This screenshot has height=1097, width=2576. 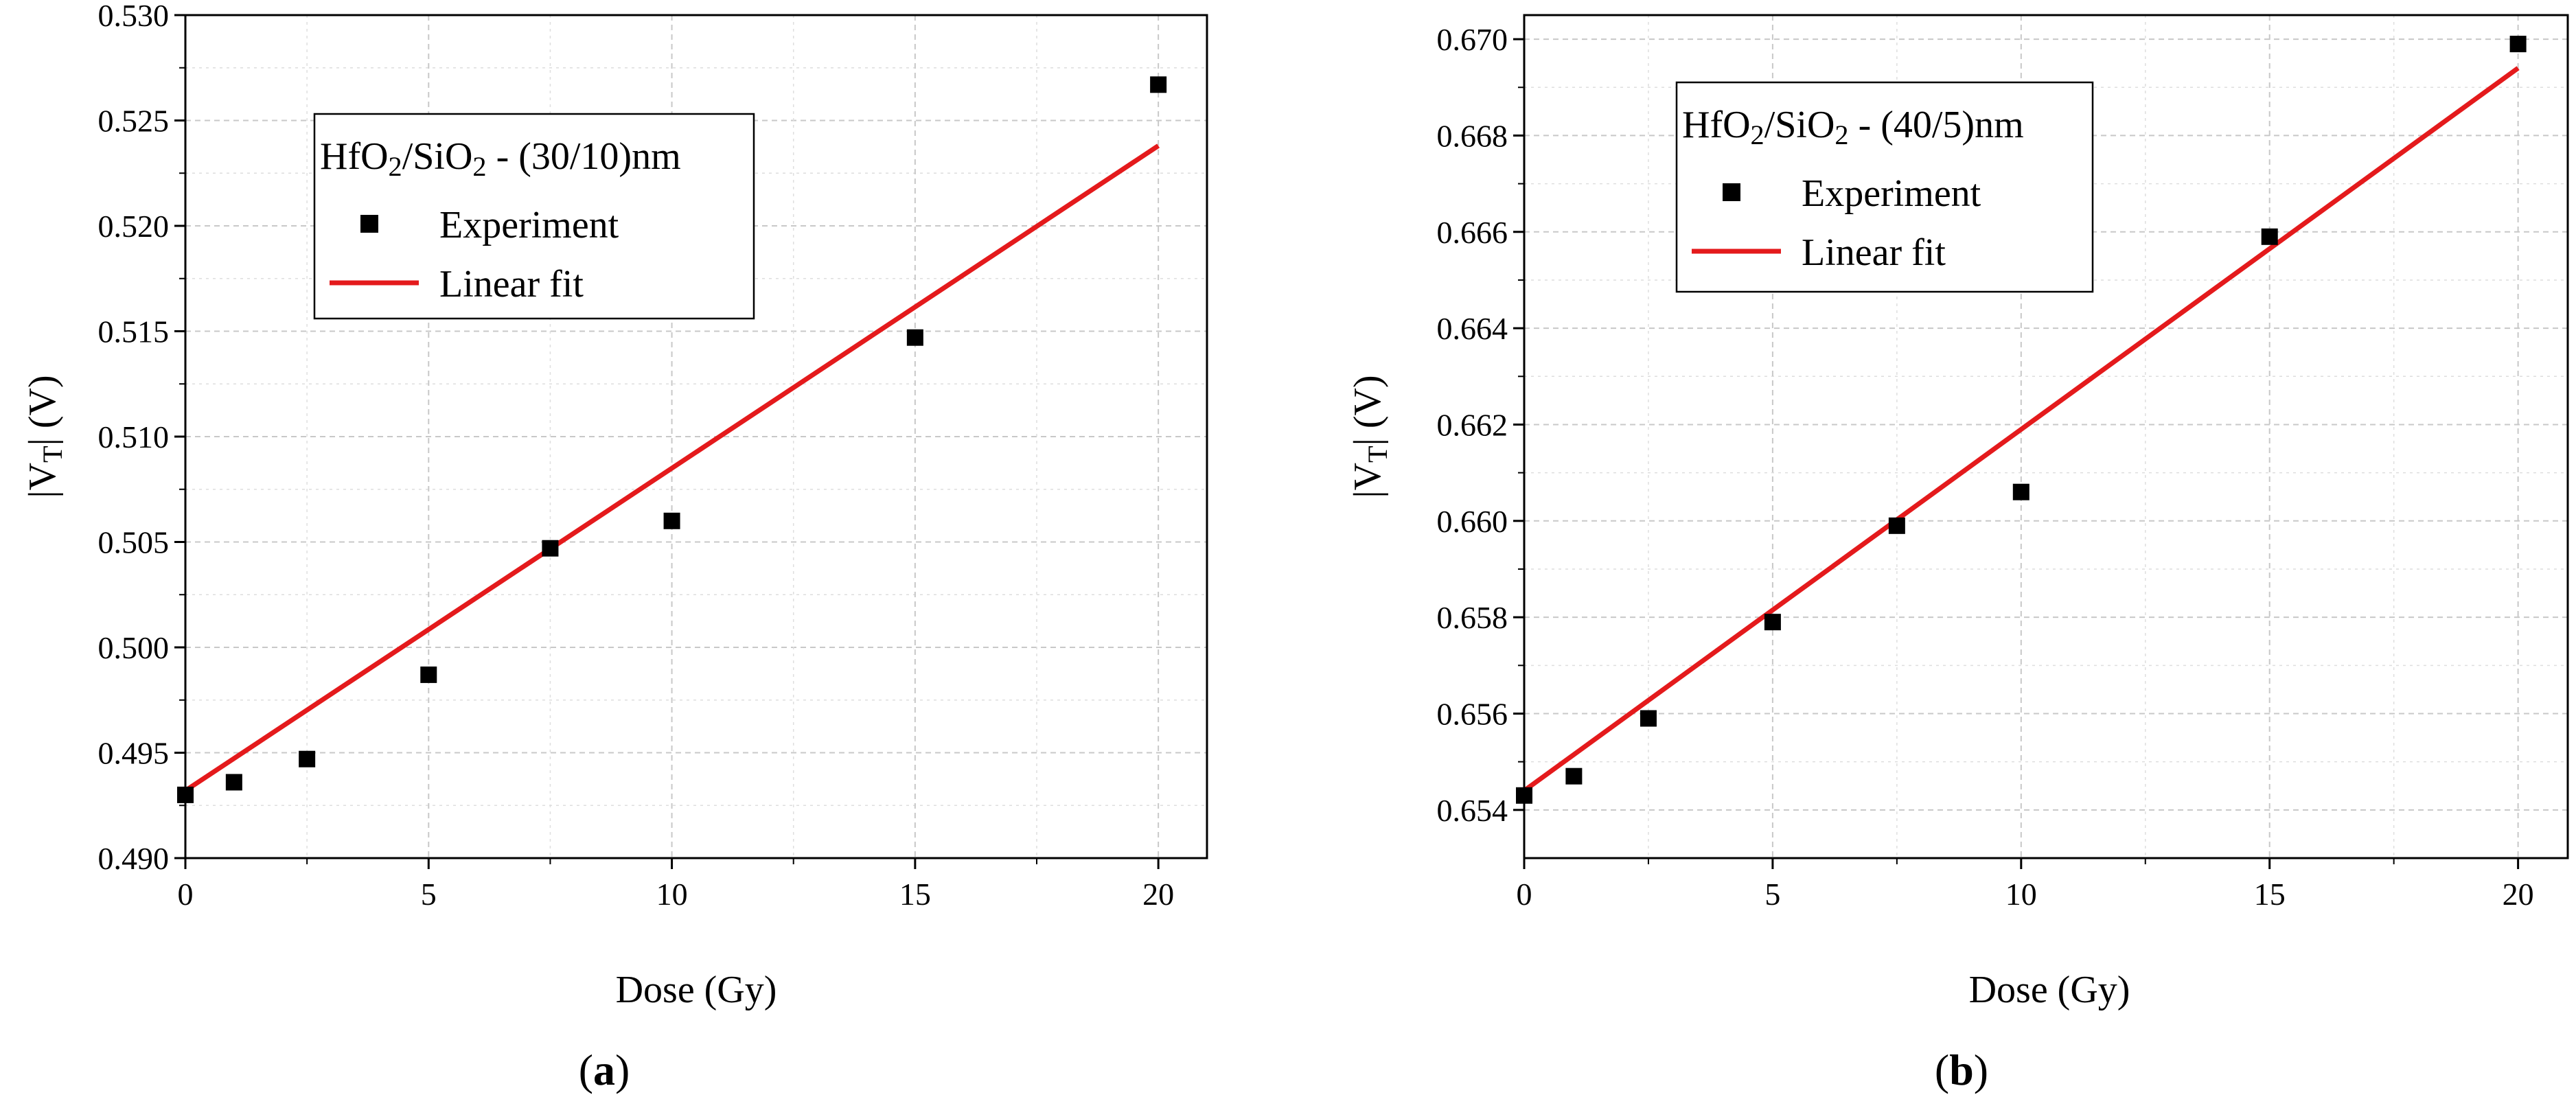 What do you see at coordinates (134, 542) in the screenshot?
I see `y-tick-label: 0.505` at bounding box center [134, 542].